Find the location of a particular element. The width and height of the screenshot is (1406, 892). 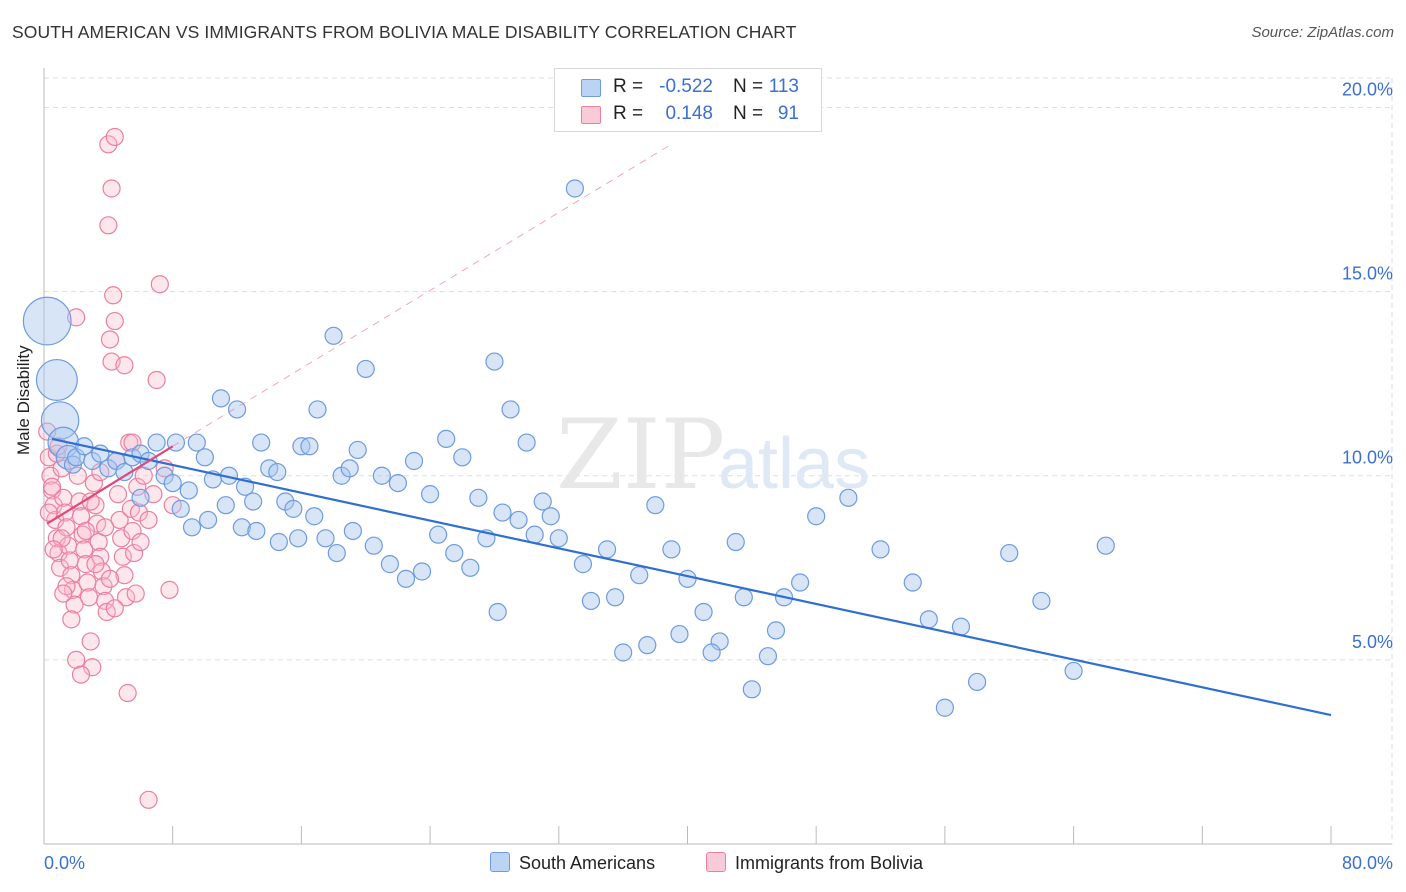

watermark: ZIP atlas is located at coordinates (713, 455).